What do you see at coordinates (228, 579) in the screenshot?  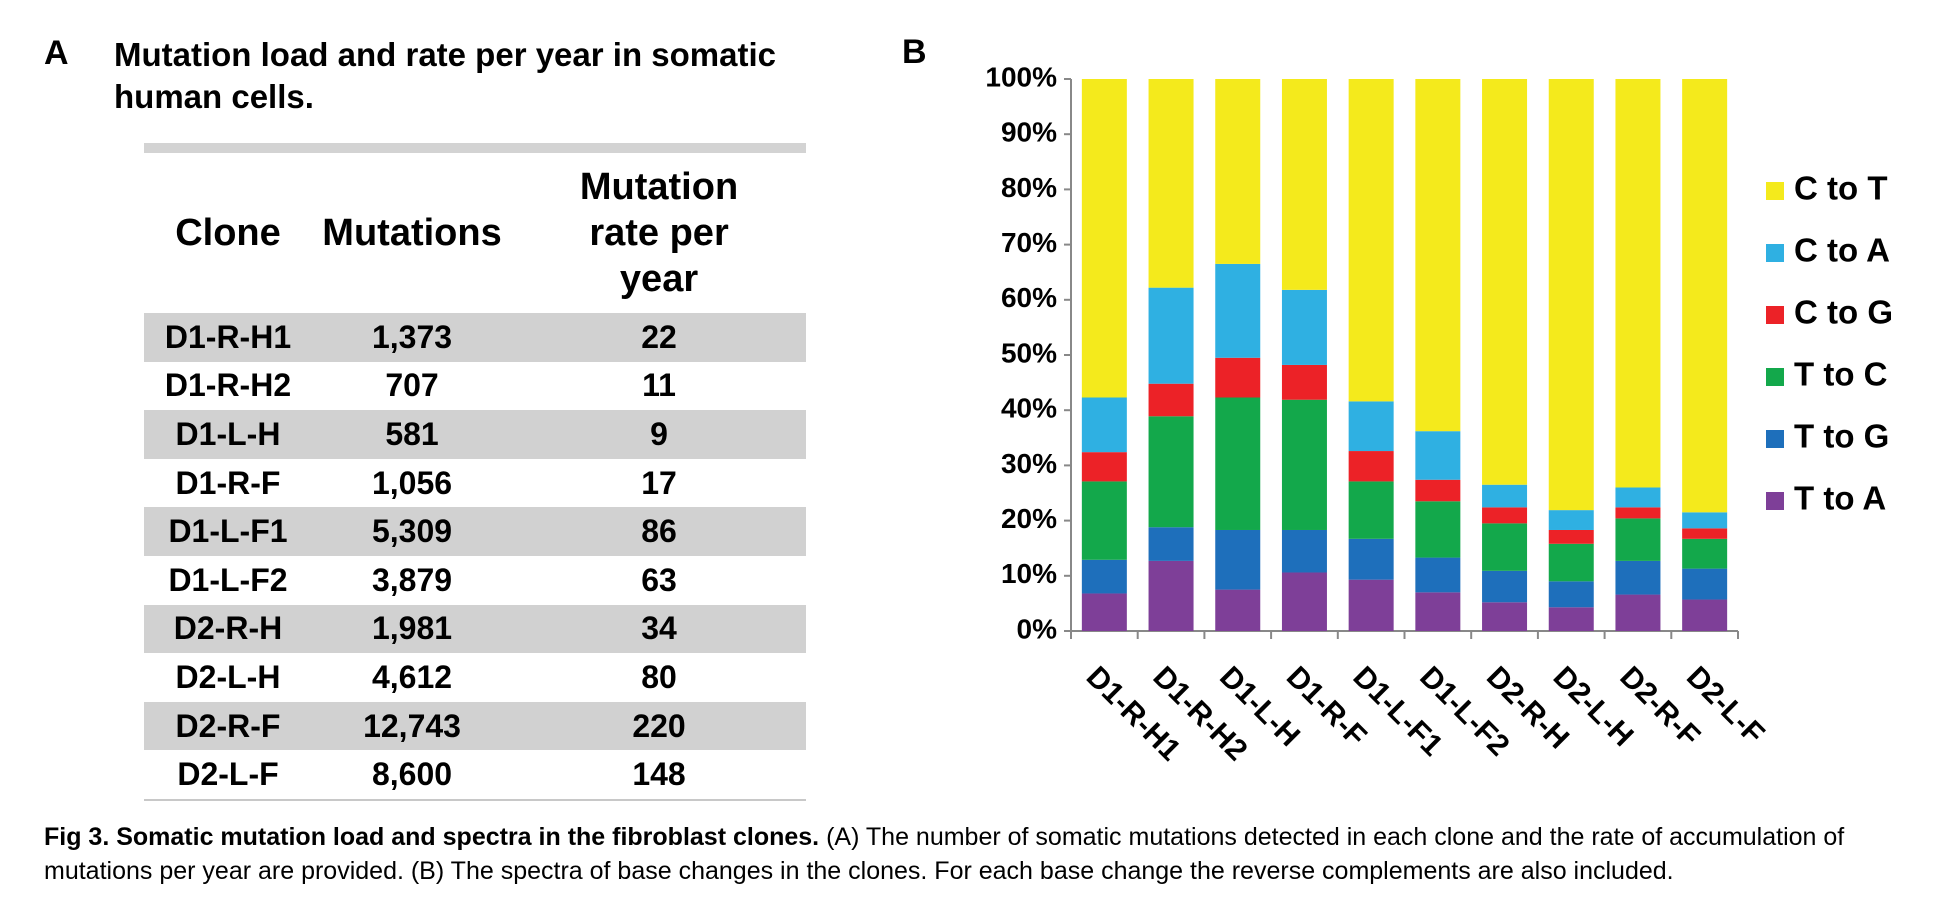 I see `table-cell: D1-L-F2` at bounding box center [228, 579].